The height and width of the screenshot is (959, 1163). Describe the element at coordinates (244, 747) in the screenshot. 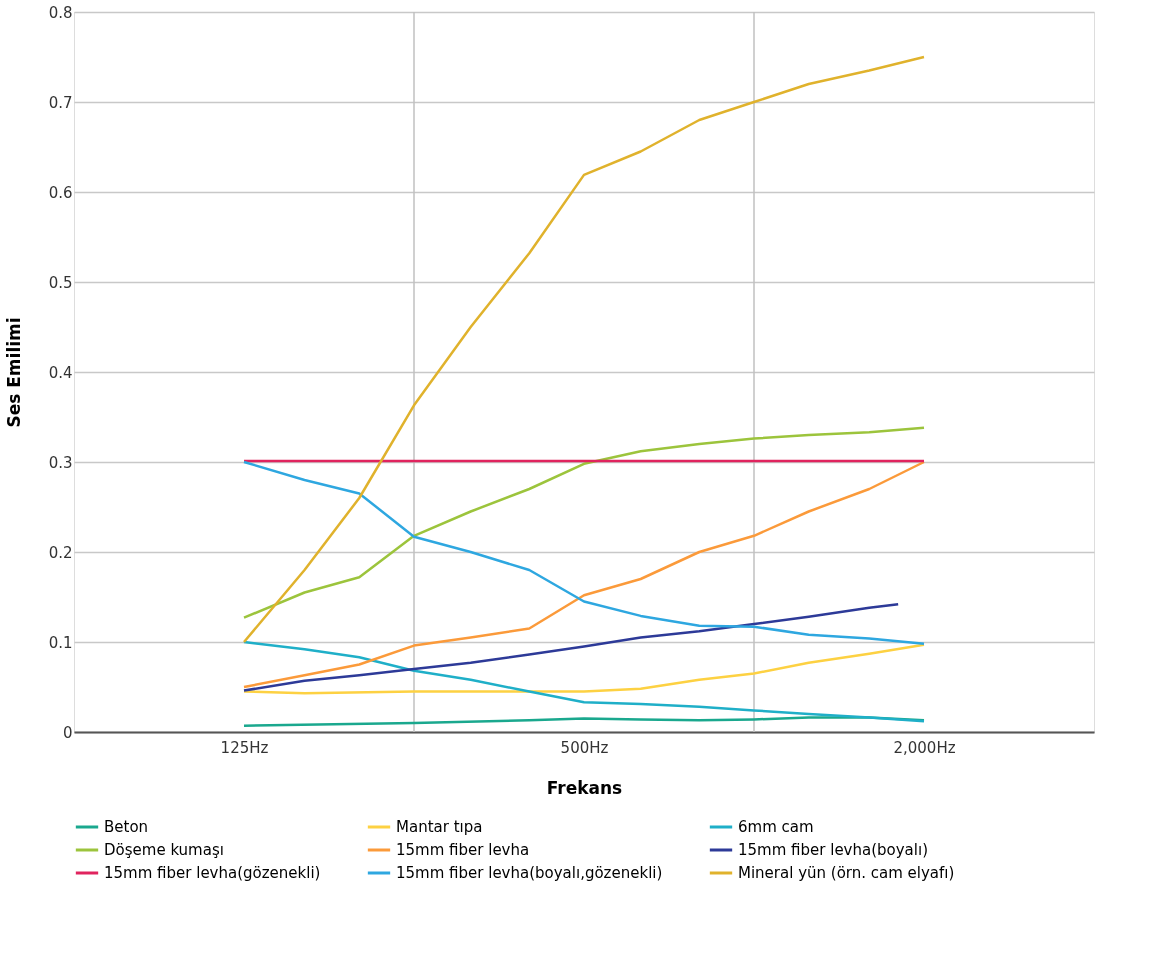

I see `x-tick-label: 125Hz` at that location.